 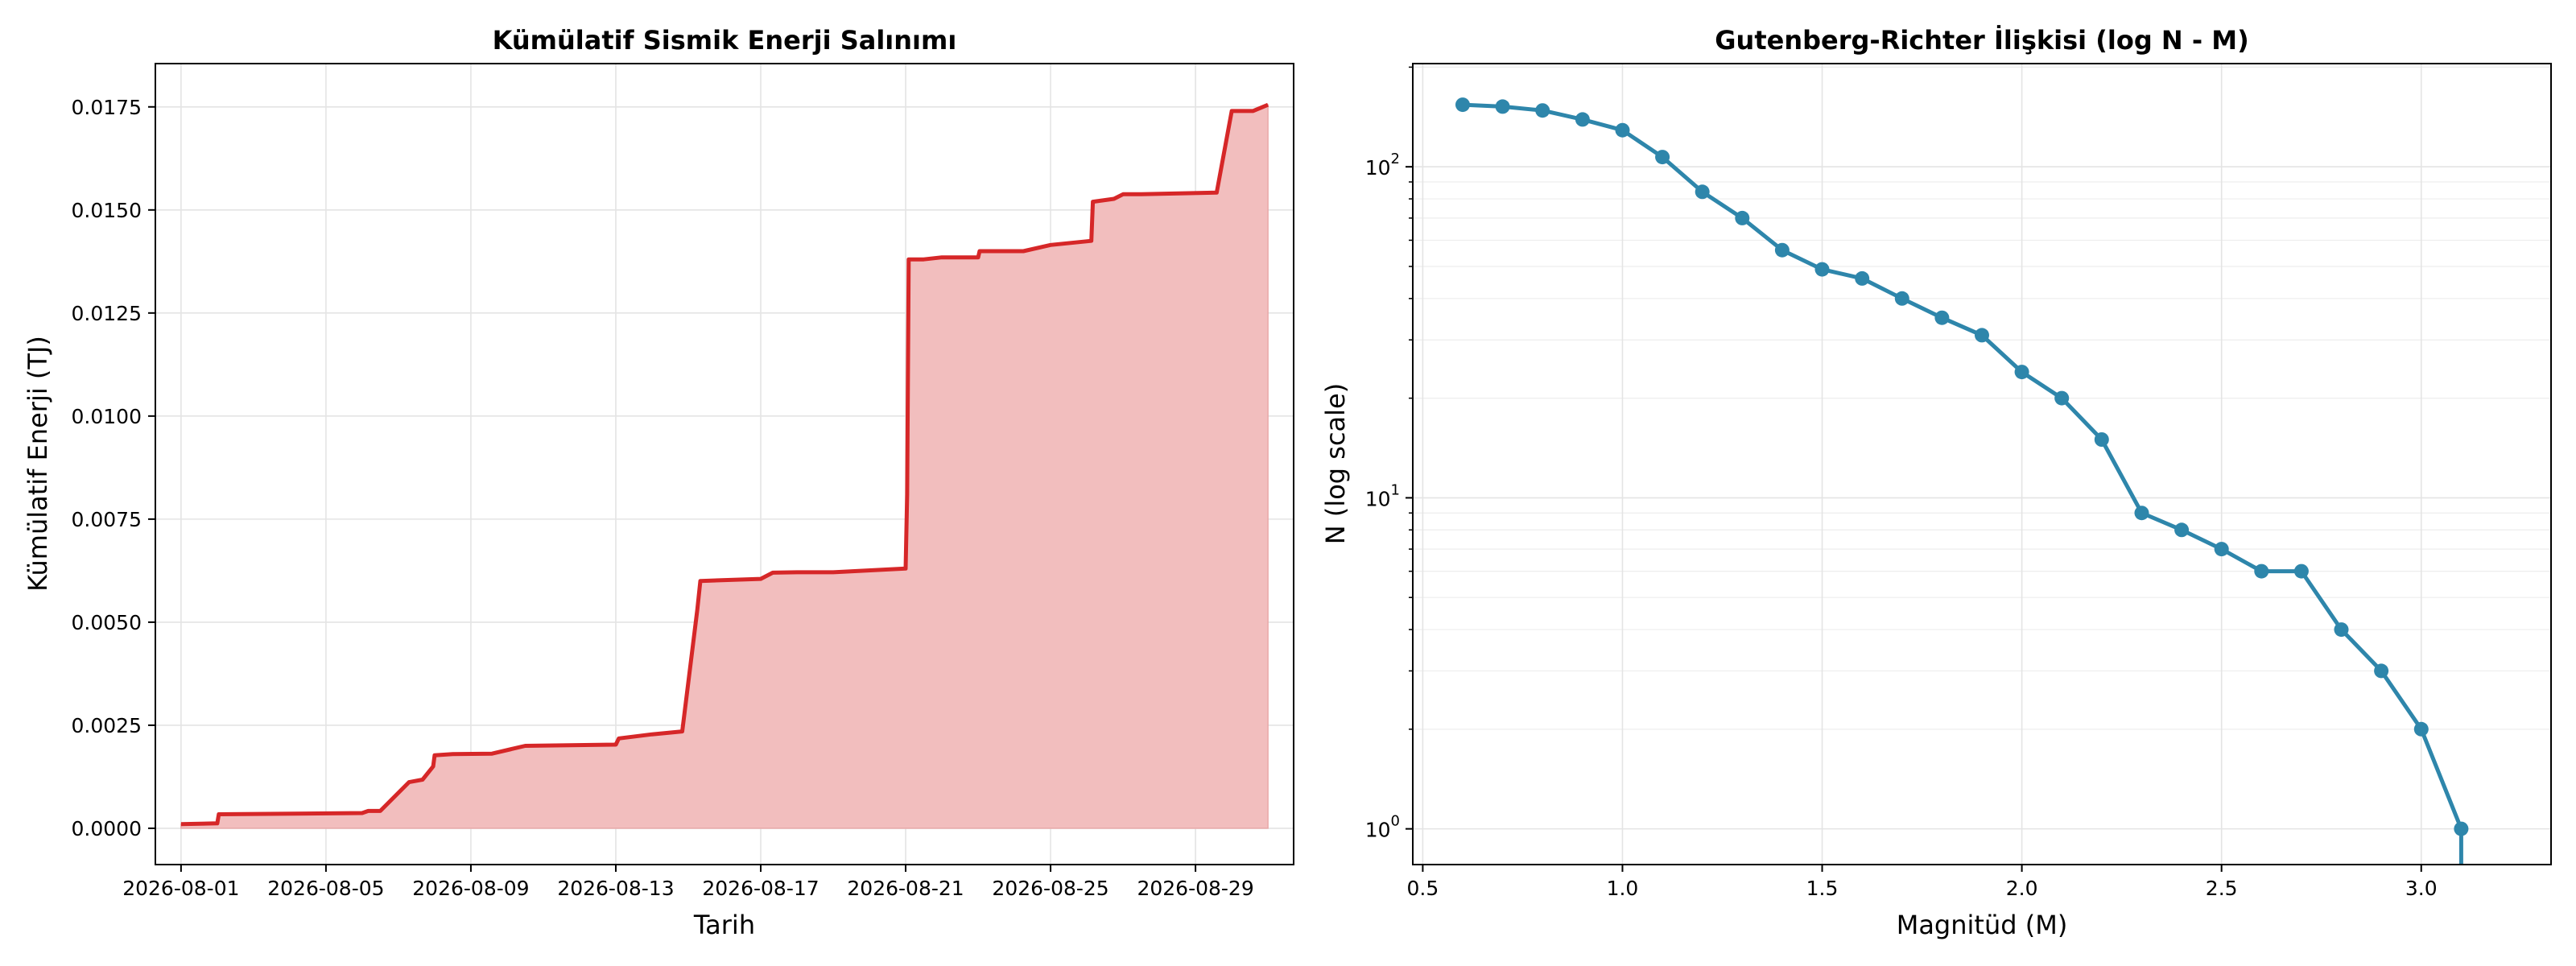 What do you see at coordinates (1382, 827) in the screenshot?
I see `gr-y-tick-label: 10⁰` at bounding box center [1382, 827].